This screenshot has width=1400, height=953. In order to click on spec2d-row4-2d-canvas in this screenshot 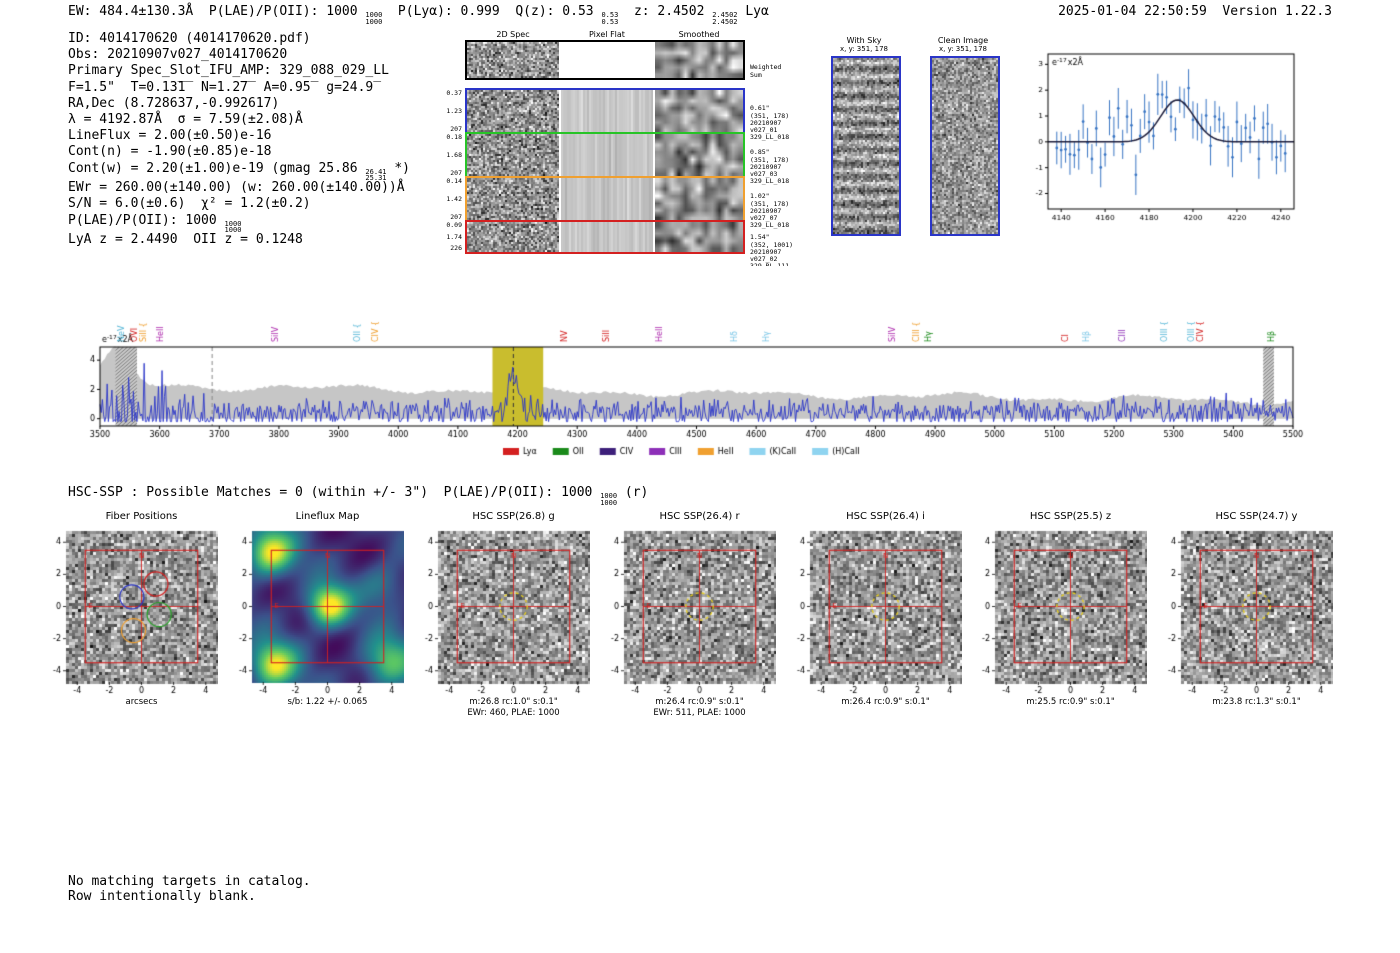, I will do `click(513, 237)`.